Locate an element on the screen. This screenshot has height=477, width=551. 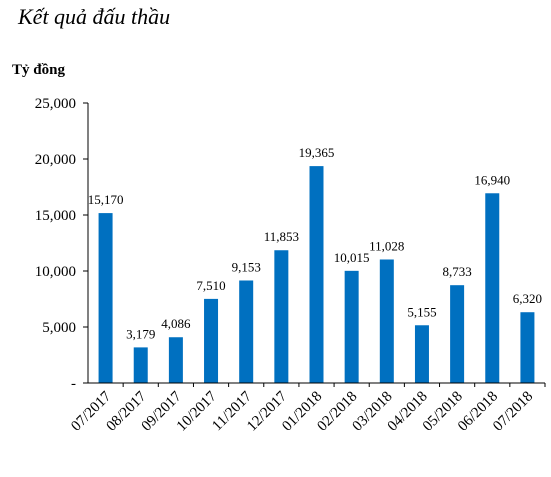
y-tick-label: 15,000 is located at coordinates (55, 216).